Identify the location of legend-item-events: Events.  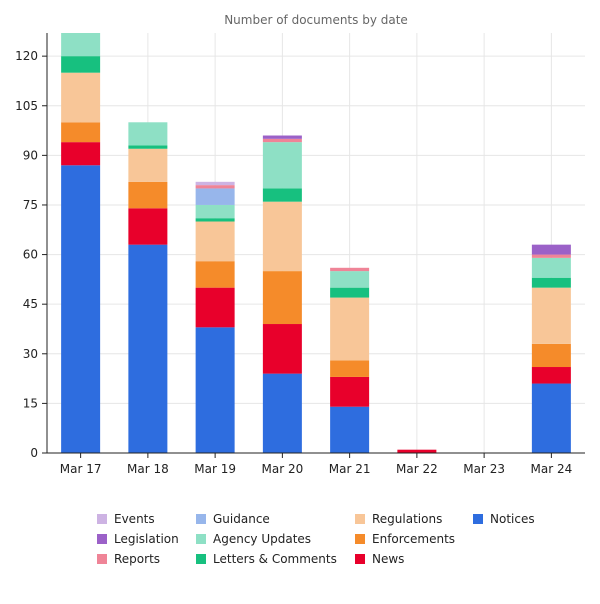
(126, 519).